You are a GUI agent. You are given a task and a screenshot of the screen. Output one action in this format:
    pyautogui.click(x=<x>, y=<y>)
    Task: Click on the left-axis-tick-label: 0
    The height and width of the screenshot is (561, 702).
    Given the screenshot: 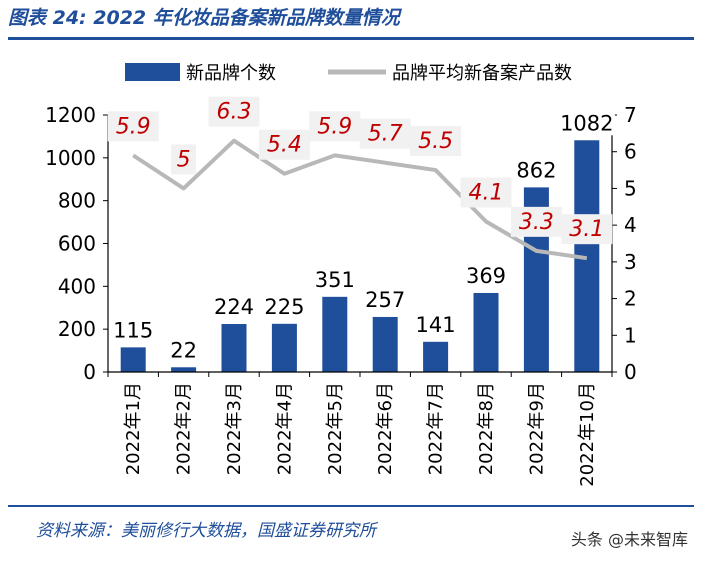 What is the action you would take?
    pyautogui.click(x=89, y=372)
    